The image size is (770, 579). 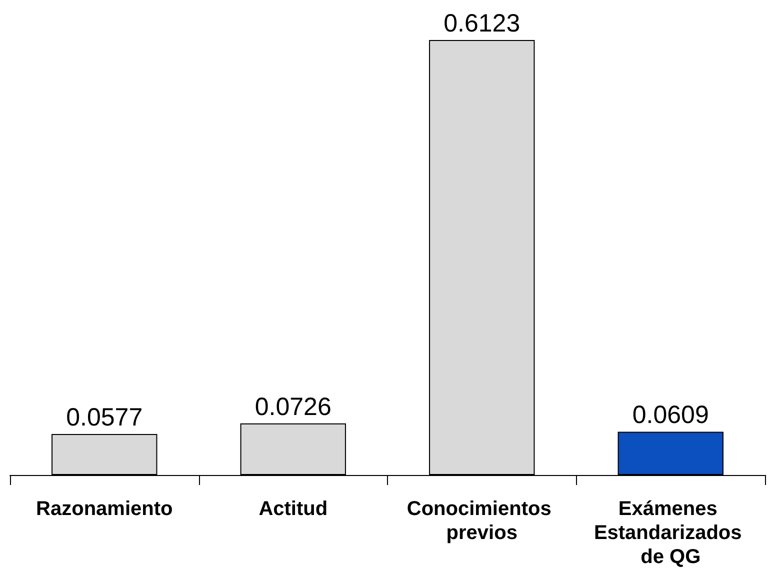 I want to click on data-label: 0.0577, so click(x=104, y=418).